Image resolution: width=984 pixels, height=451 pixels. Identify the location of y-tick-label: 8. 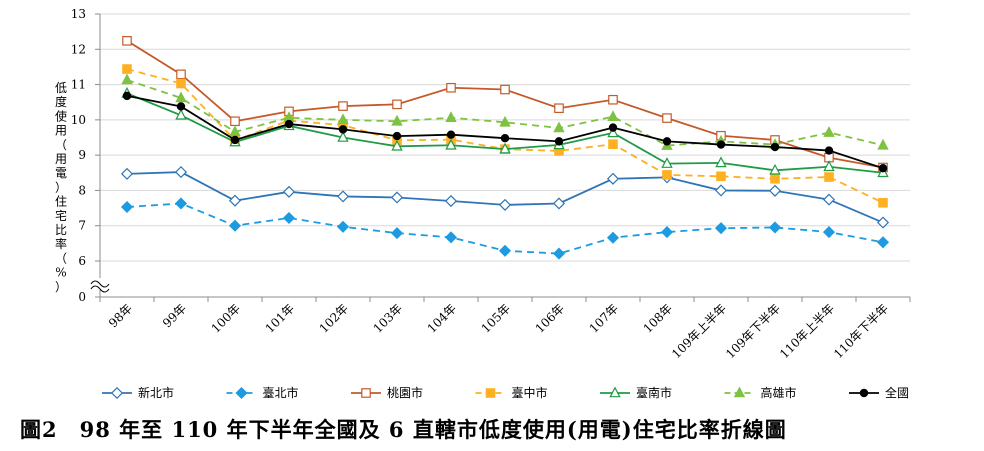
(82, 190).